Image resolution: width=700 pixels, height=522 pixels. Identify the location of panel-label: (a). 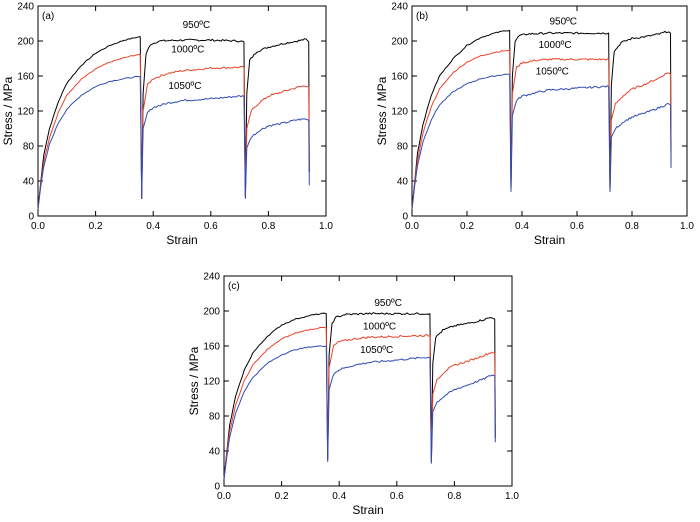
(48, 16).